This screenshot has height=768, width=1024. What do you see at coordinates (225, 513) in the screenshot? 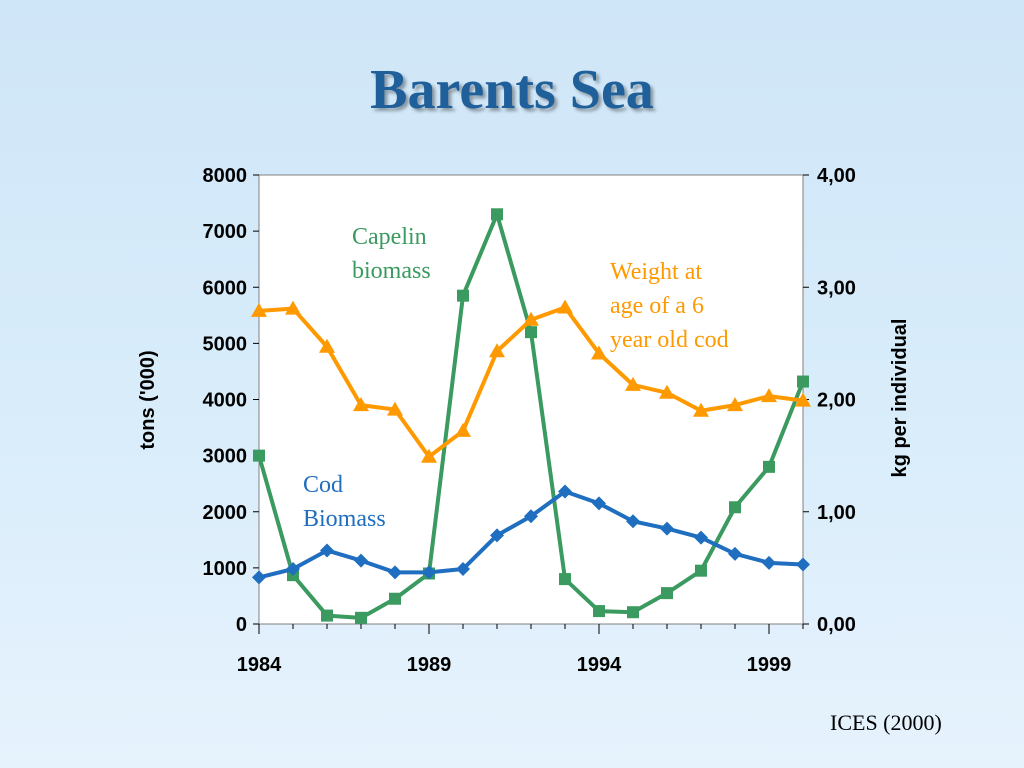
I see `y-left-tick-label: 2000` at bounding box center [225, 513].